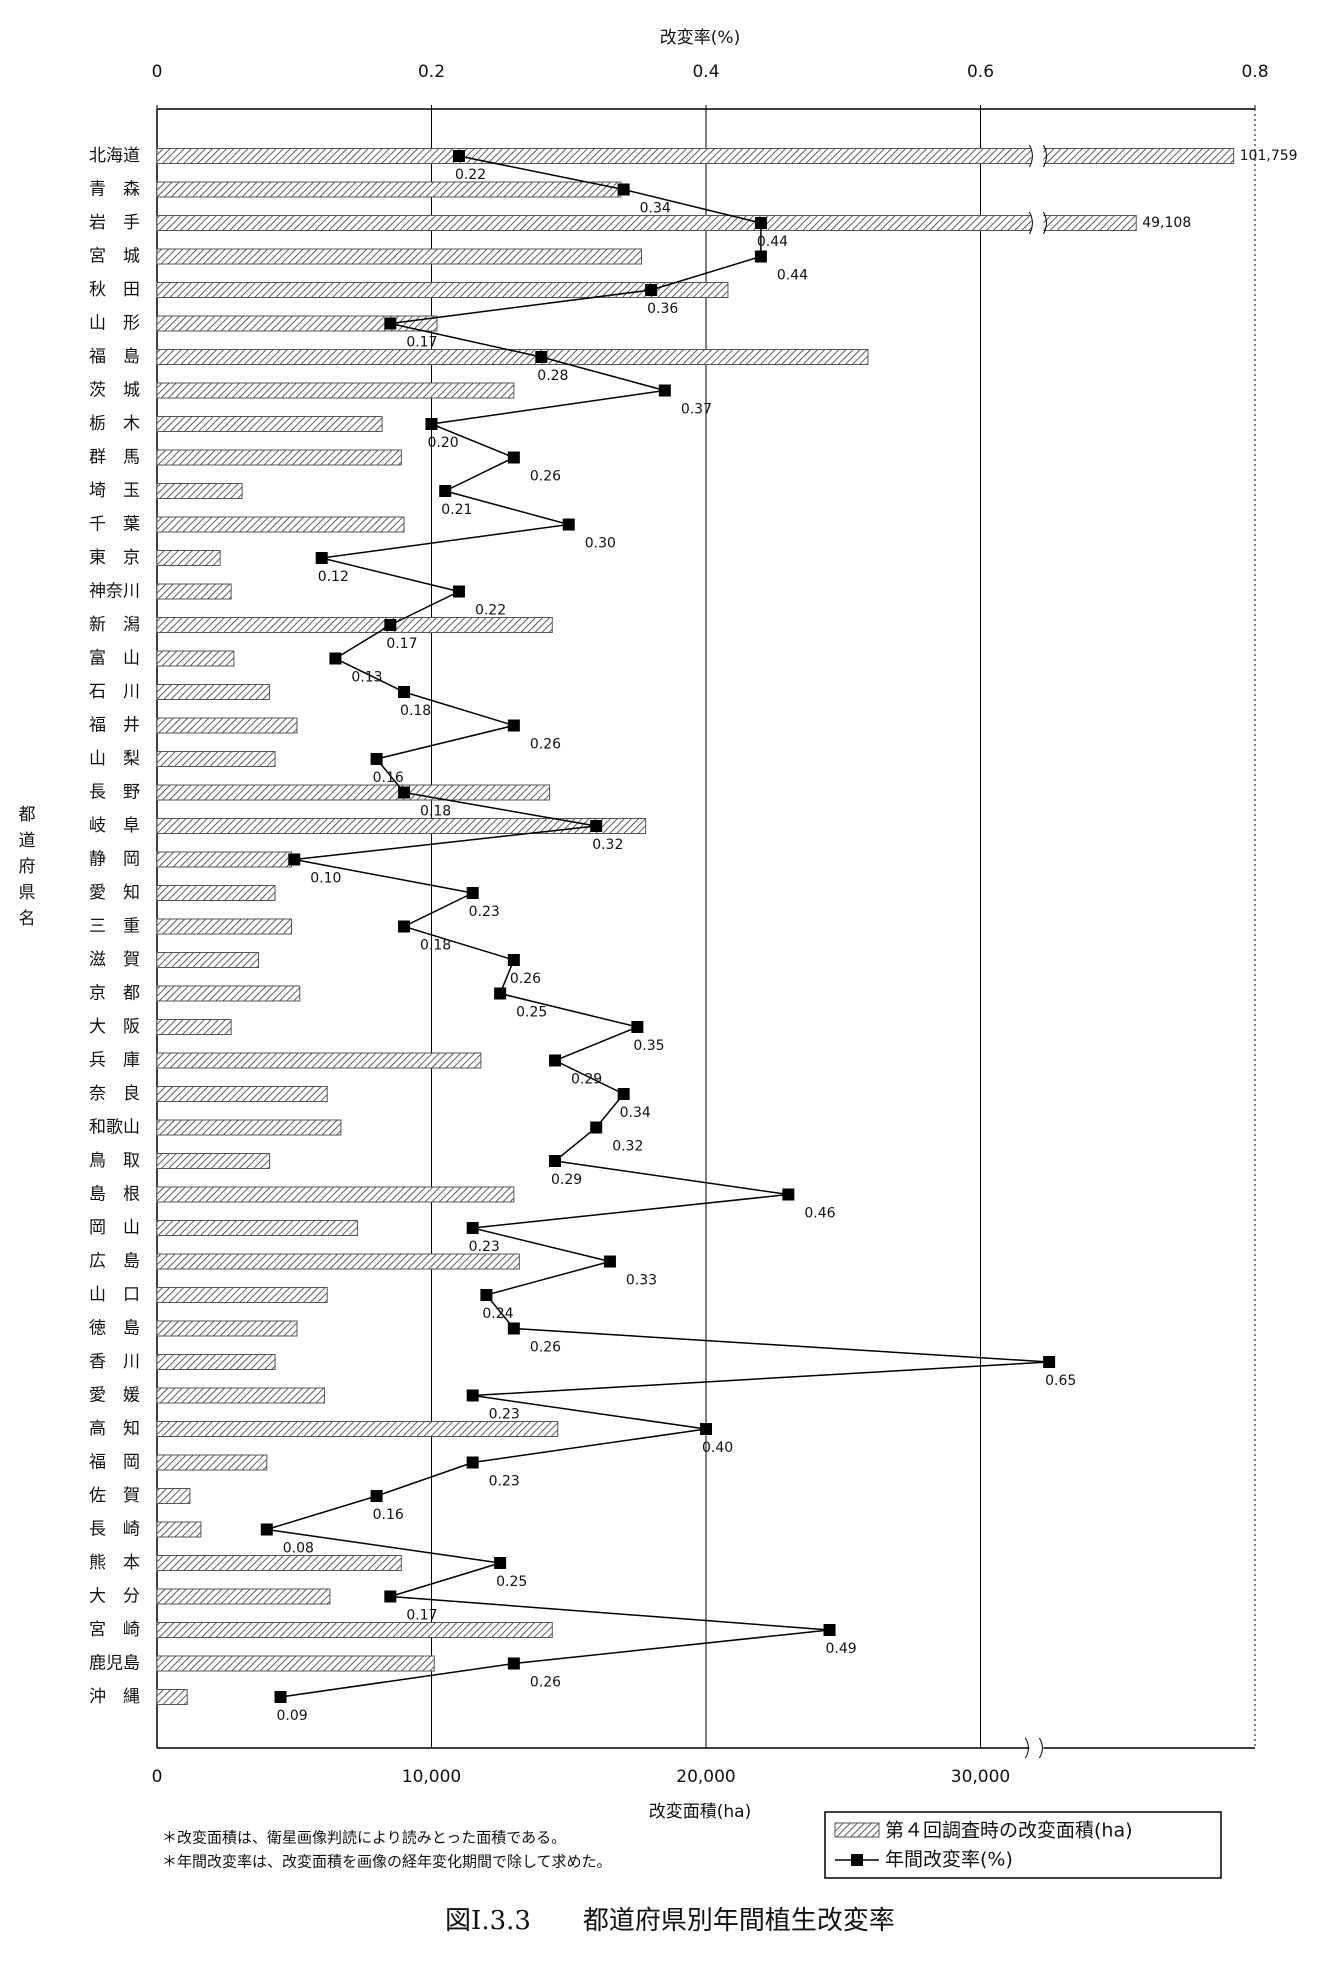 The height and width of the screenshot is (1962, 1338). Describe the element at coordinates (333, 577) in the screenshot. I see `data-label: 0.12` at that location.